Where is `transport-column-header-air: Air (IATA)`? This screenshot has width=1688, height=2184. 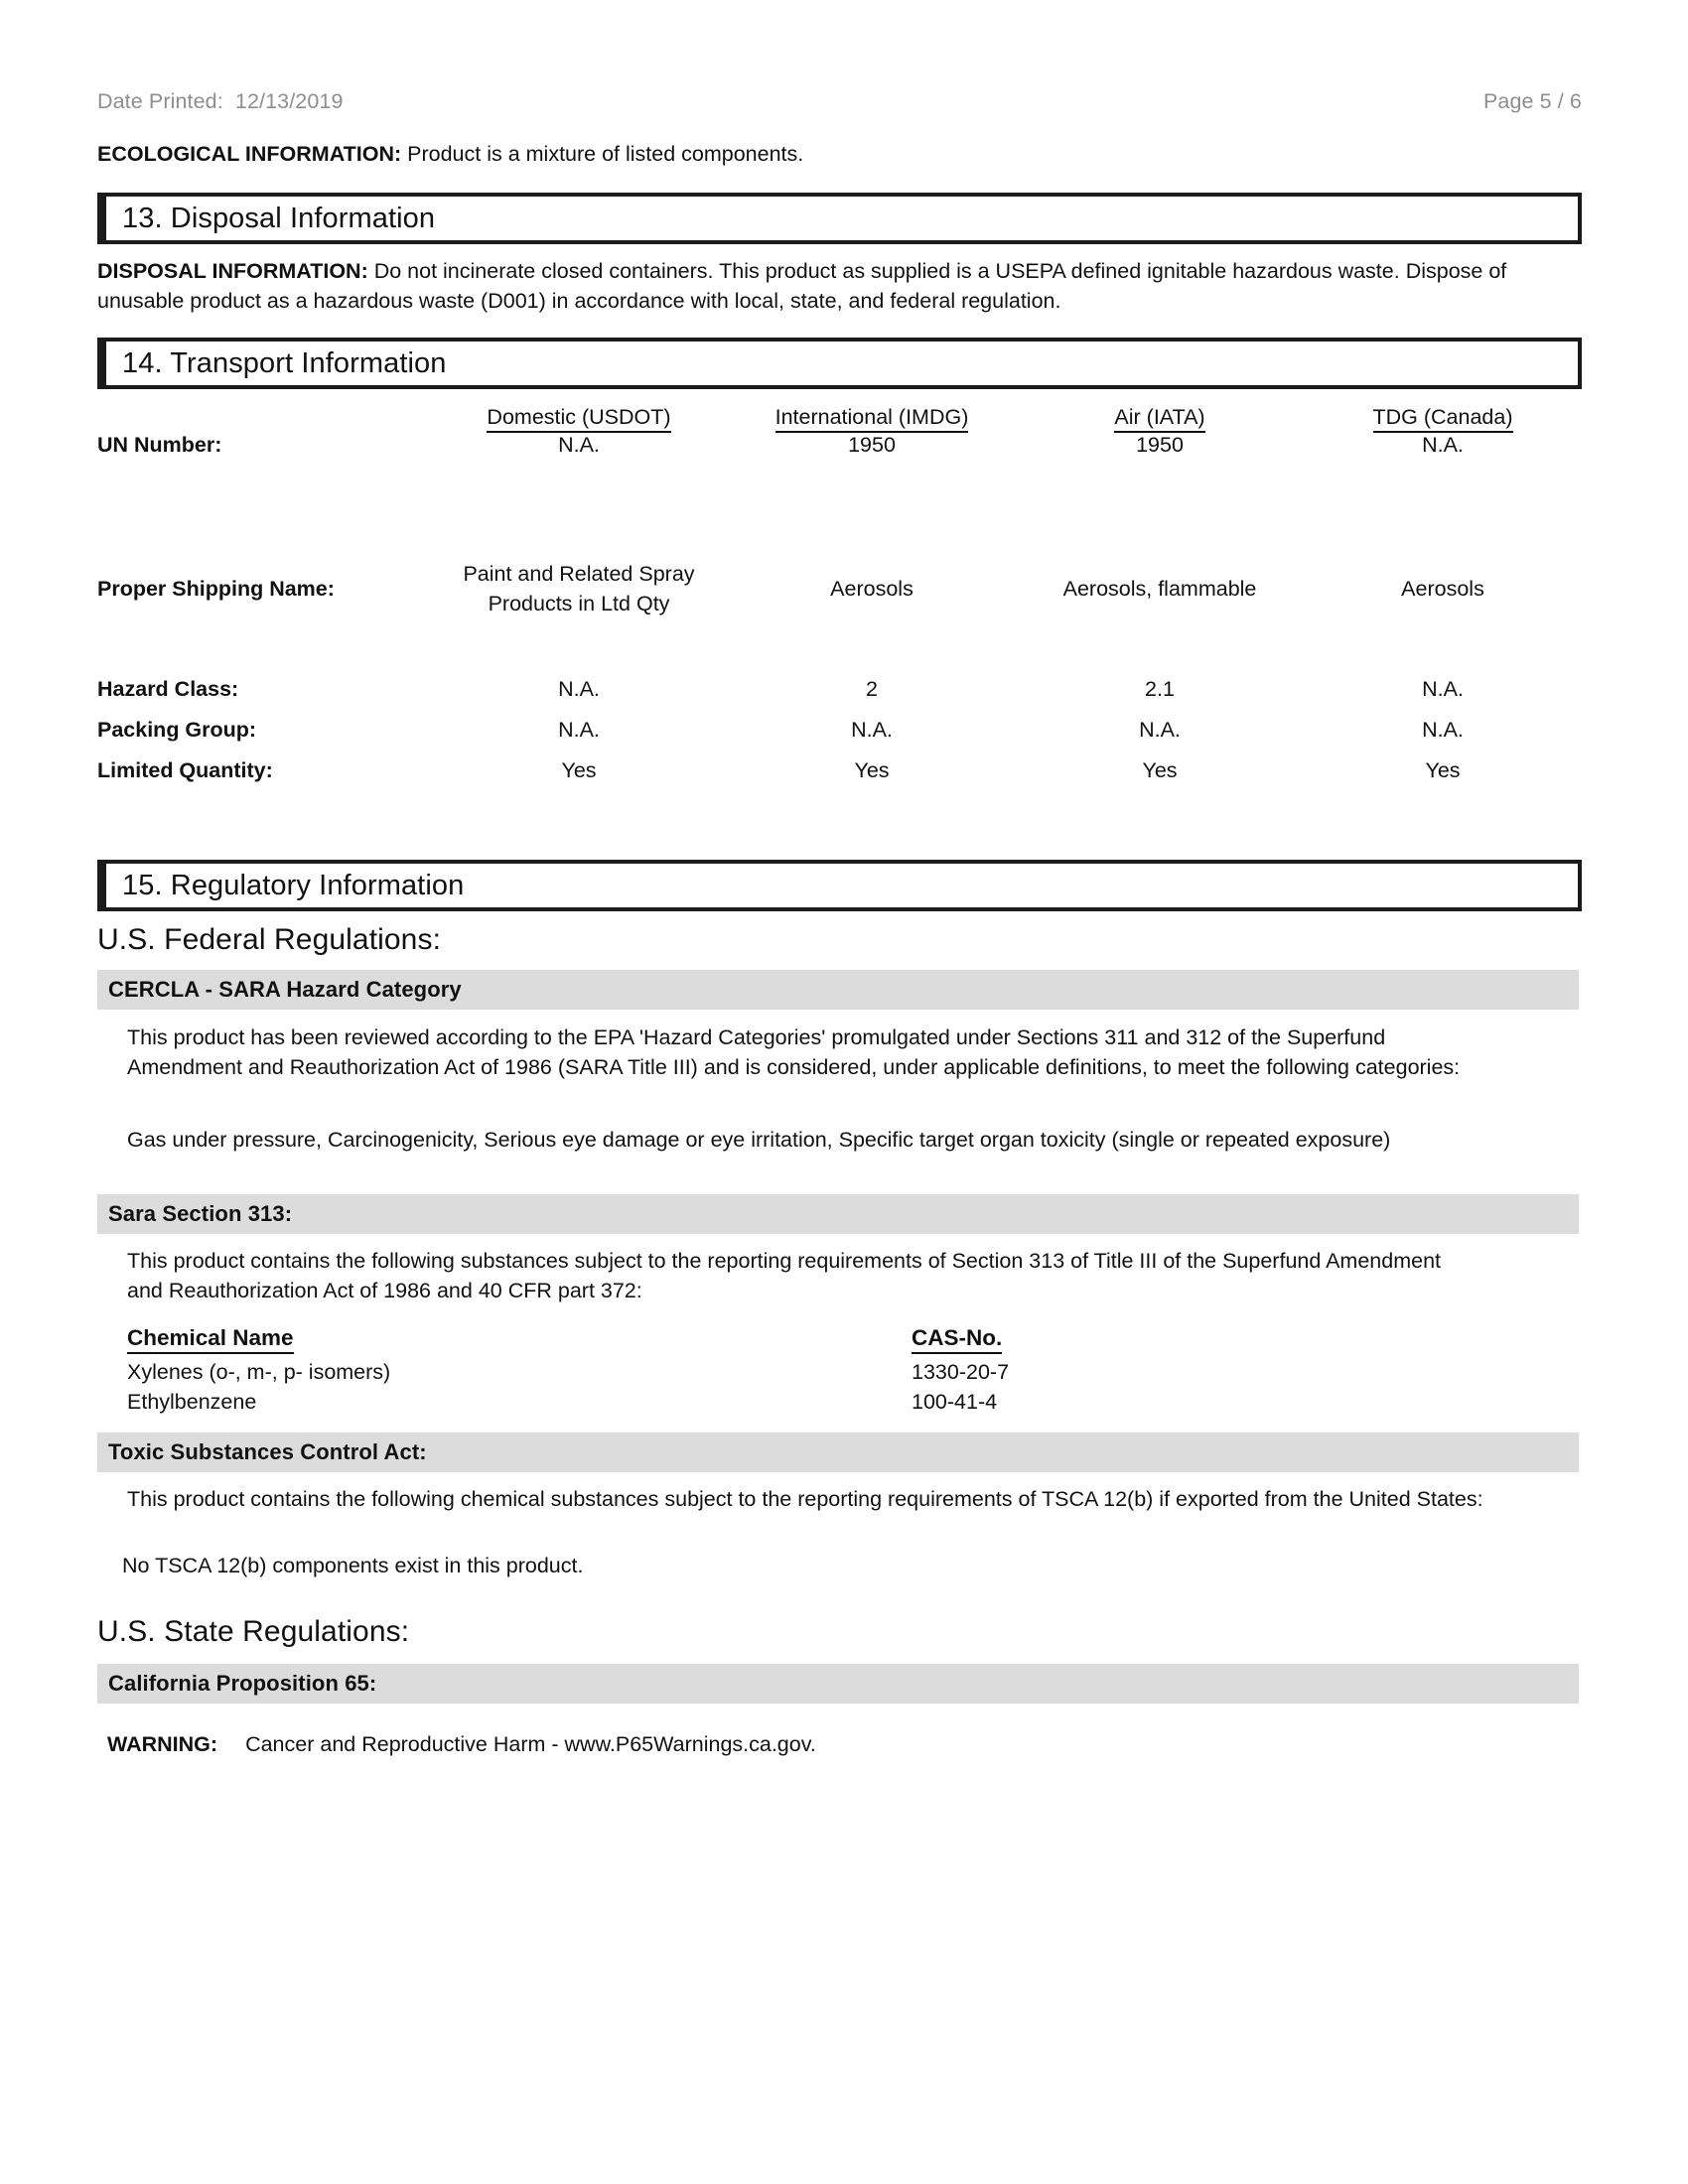 transport-column-header-air: Air (IATA) is located at coordinates (1160, 415).